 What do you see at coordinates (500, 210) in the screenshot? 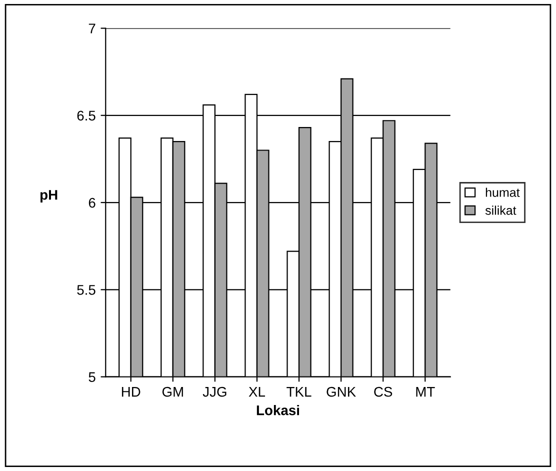
I see `legend-label: silikat` at bounding box center [500, 210].